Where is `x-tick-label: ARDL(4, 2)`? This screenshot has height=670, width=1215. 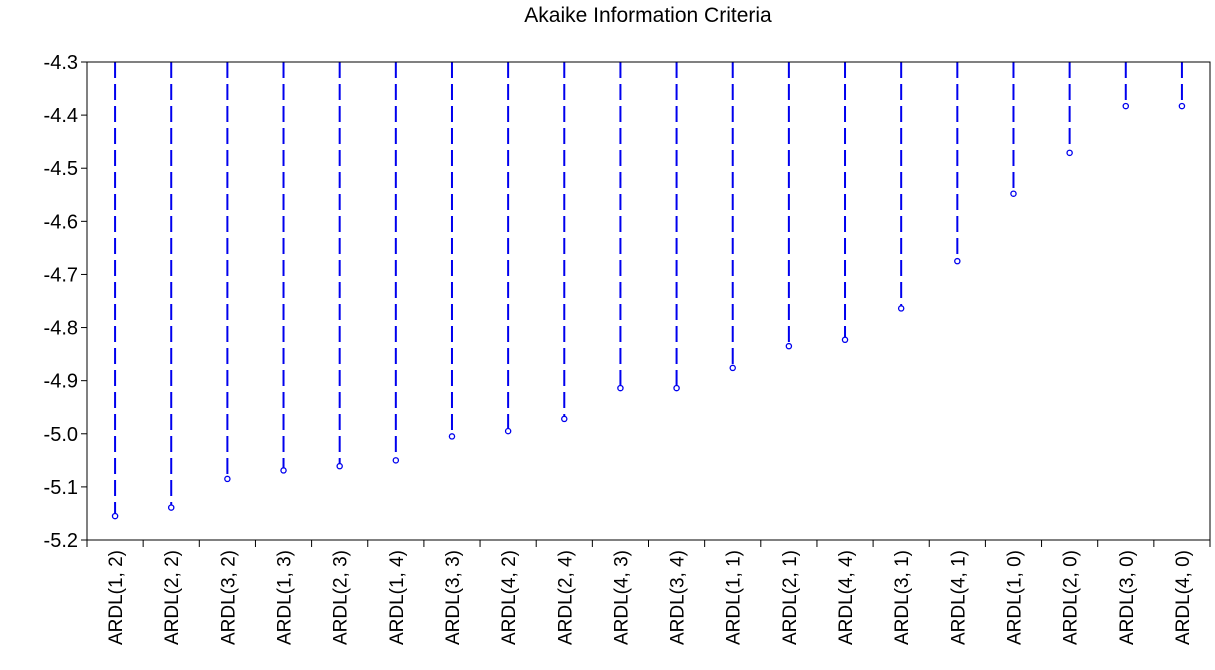
x-tick-label: ARDL(4, 2) is located at coordinates (509, 597).